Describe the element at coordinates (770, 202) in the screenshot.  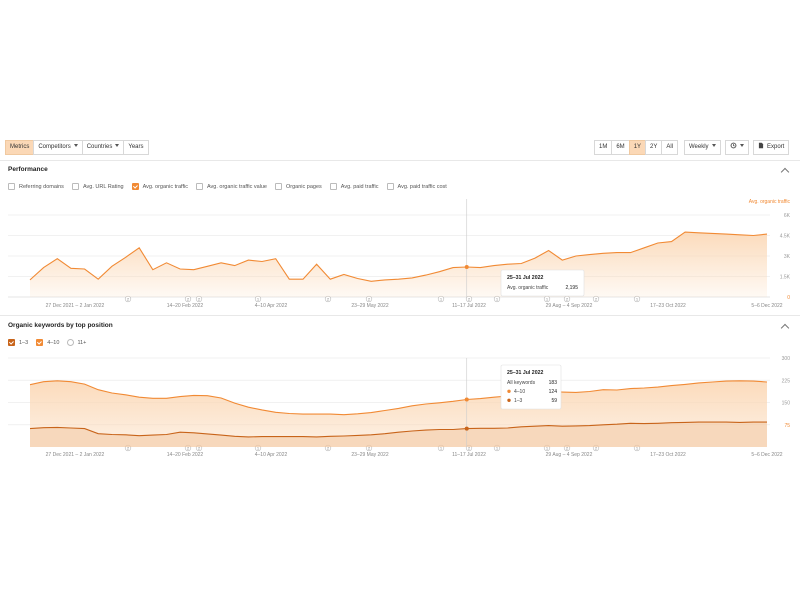
I see `y-axis-title: Avg. organic traffic` at that location.